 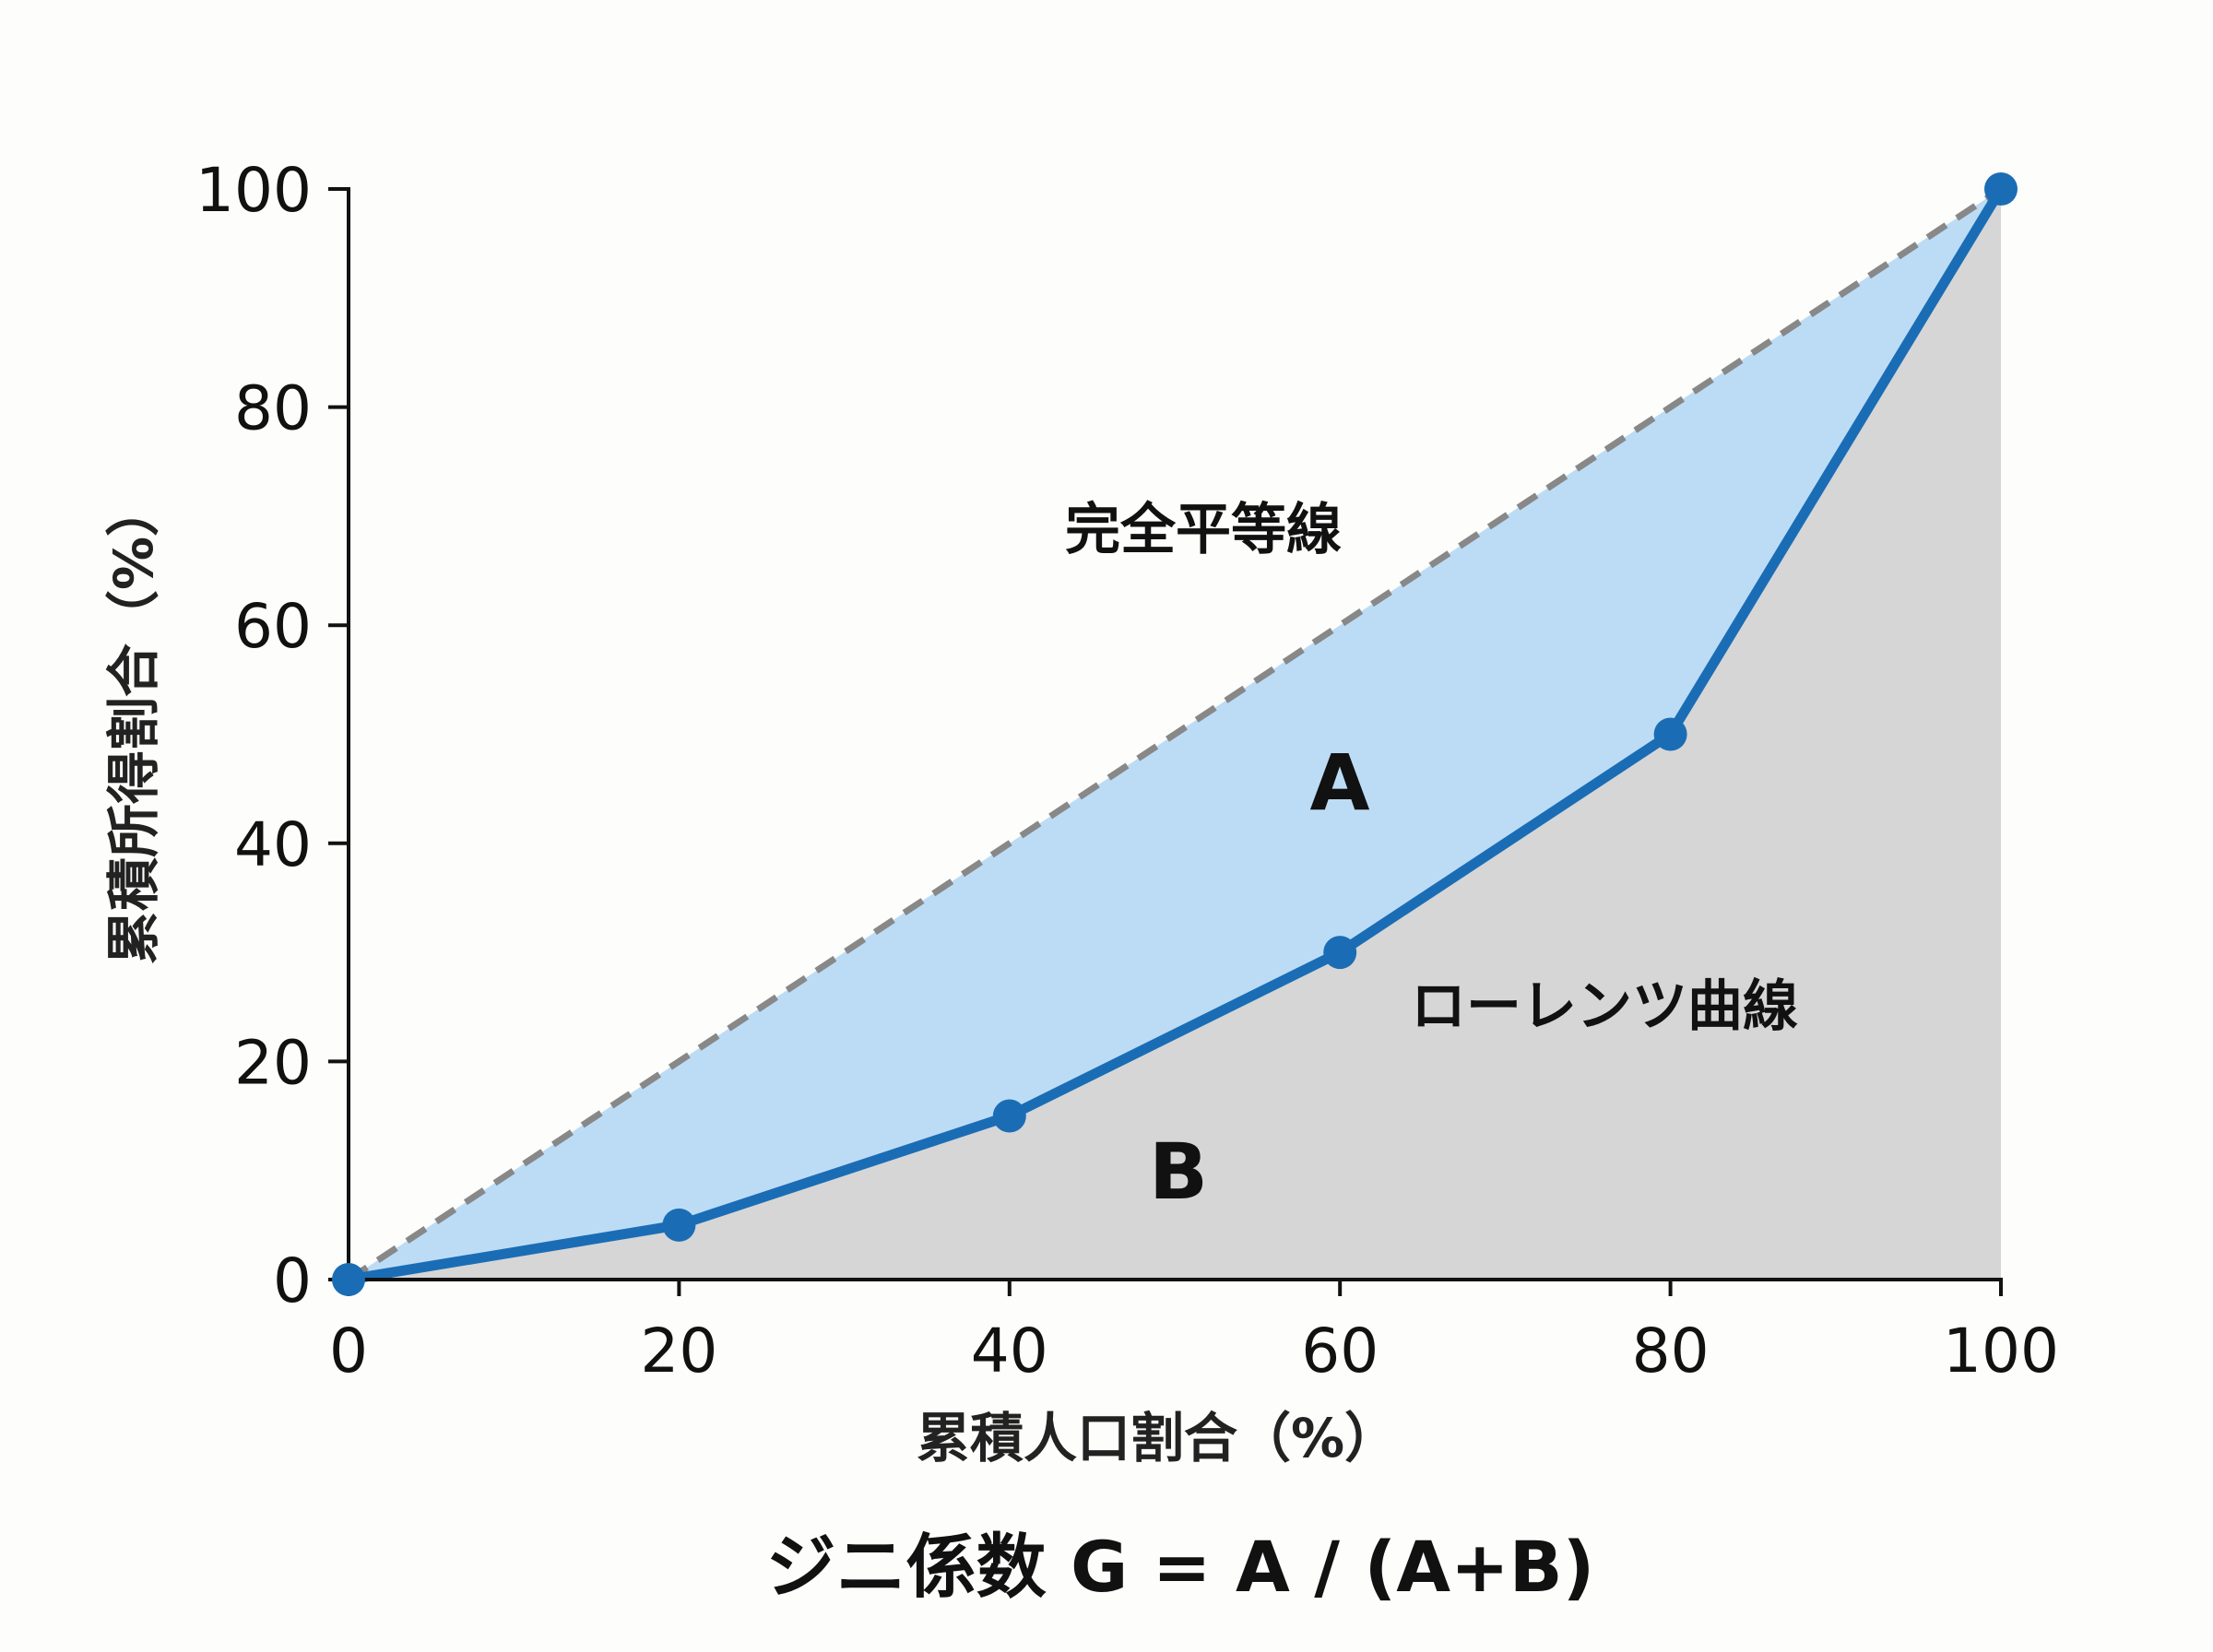 I want to click on y-tick-label: 0, so click(x=292, y=1280).